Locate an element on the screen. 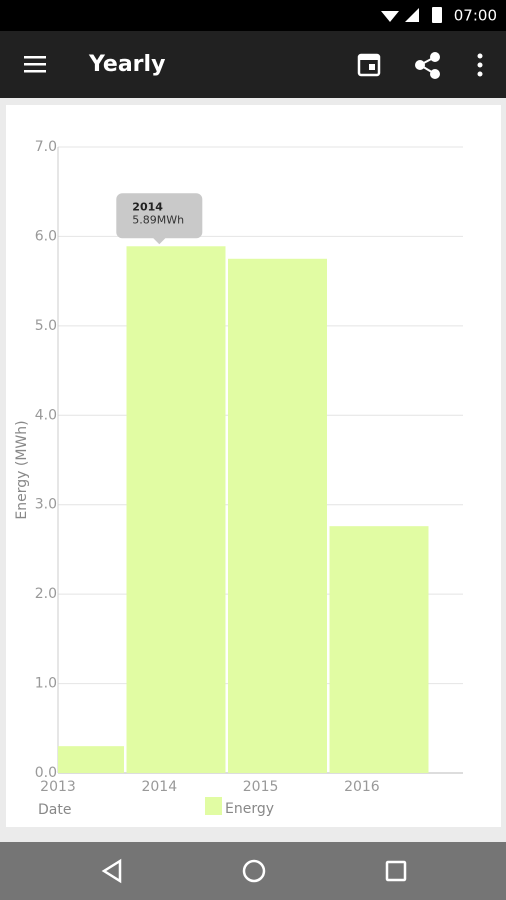  tooltip-value: 5.89MWh is located at coordinates (158, 219).